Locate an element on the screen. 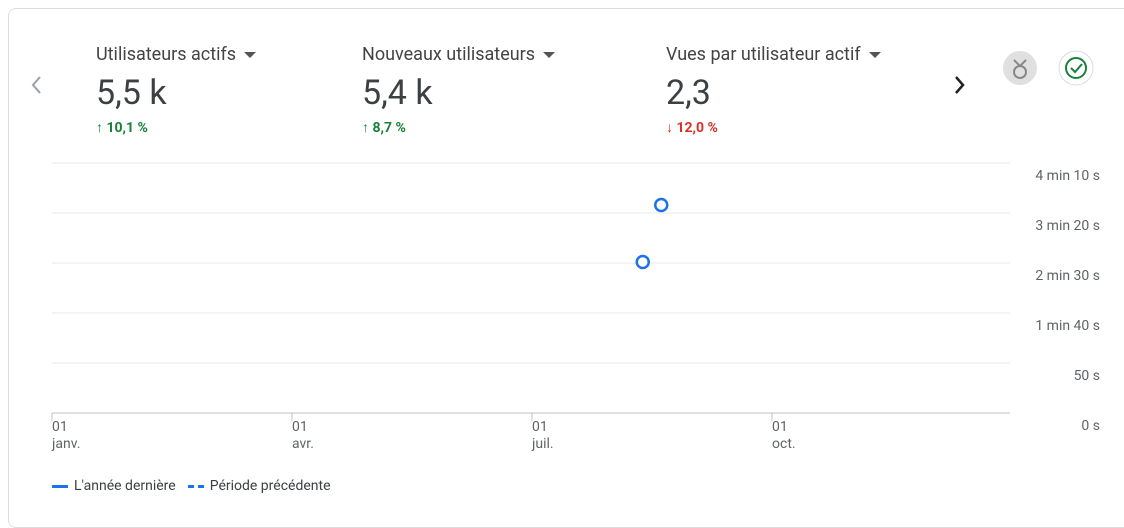 The width and height of the screenshot is (1124, 528). change-arrow: ↓ is located at coordinates (671, 128).